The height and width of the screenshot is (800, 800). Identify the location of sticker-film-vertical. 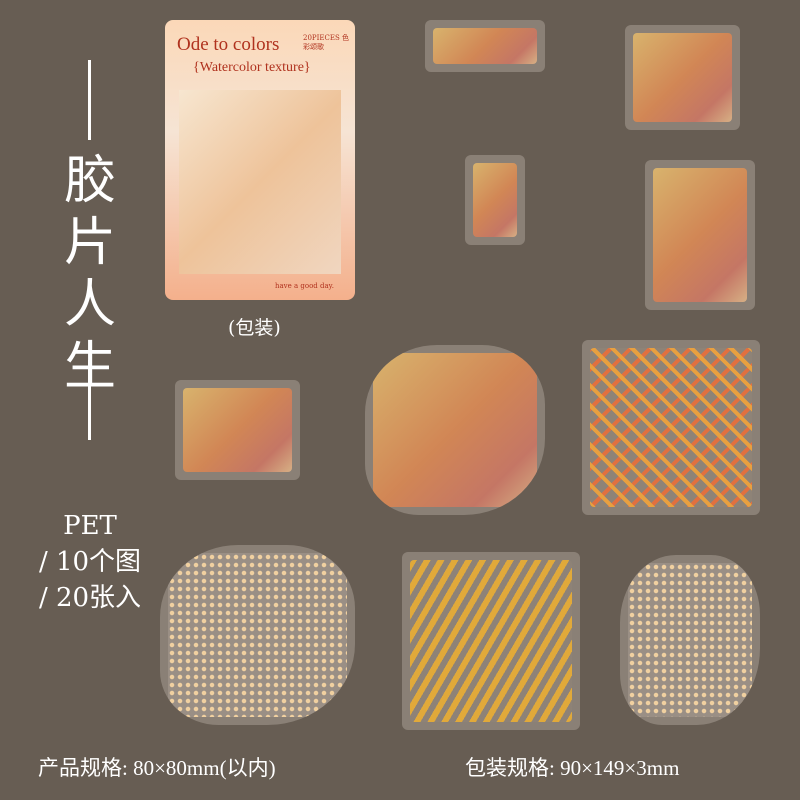
(495, 200).